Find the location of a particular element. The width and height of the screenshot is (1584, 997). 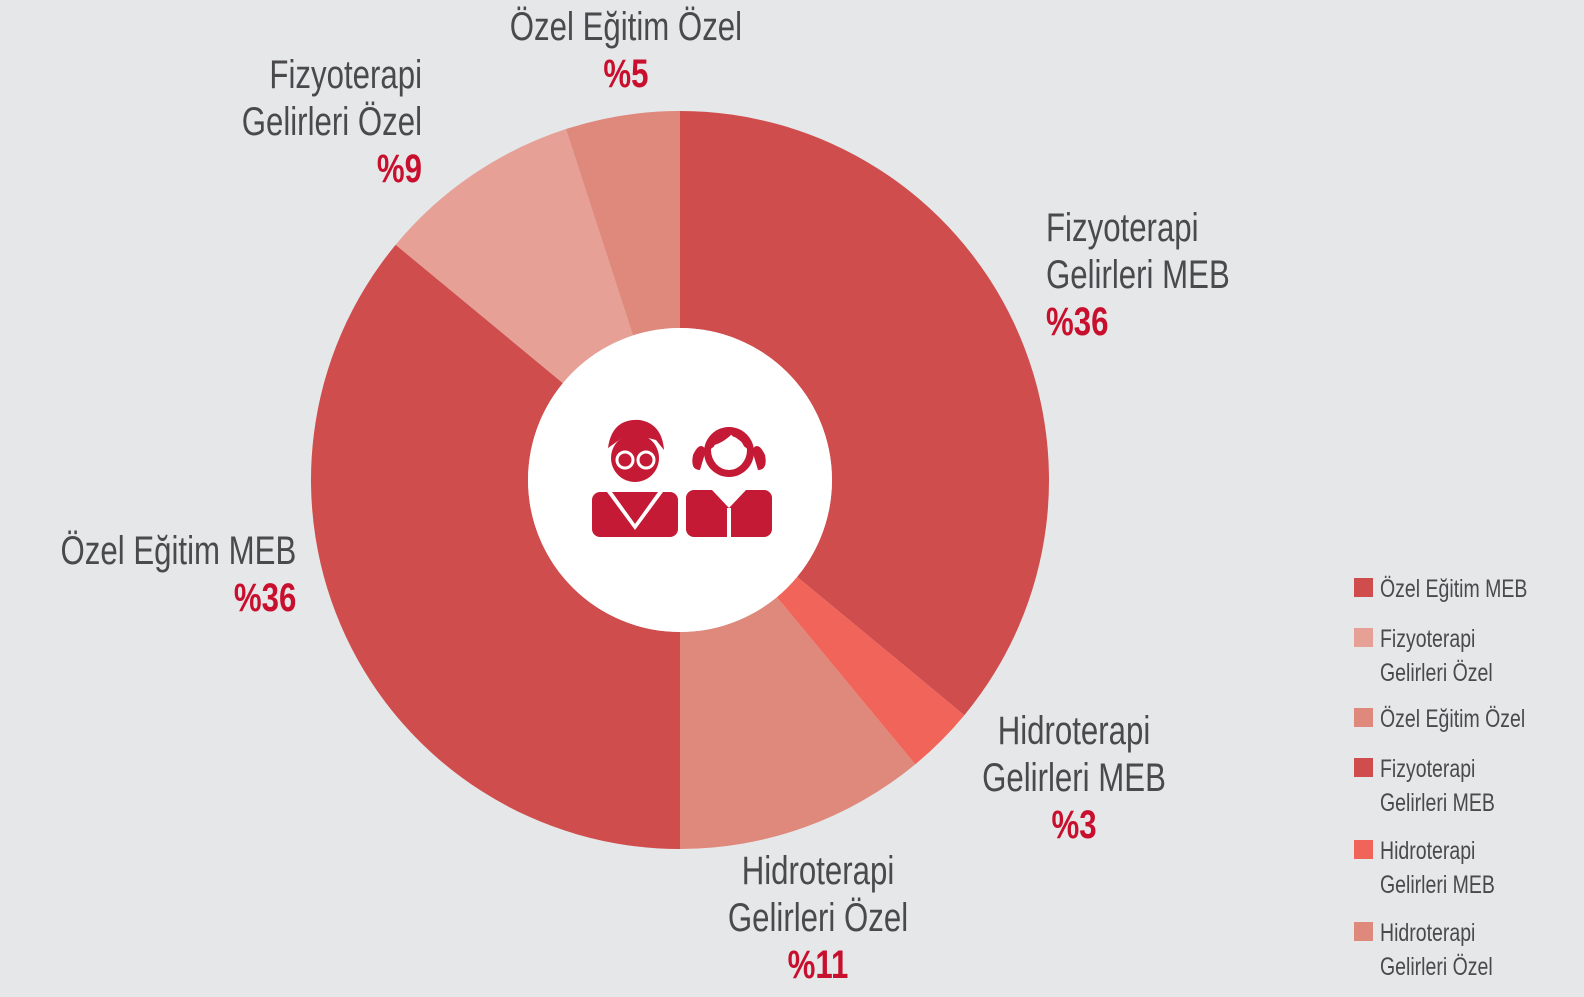

category-label: Fizyoterapi Gelirleri MEB is located at coordinates (1138, 251).